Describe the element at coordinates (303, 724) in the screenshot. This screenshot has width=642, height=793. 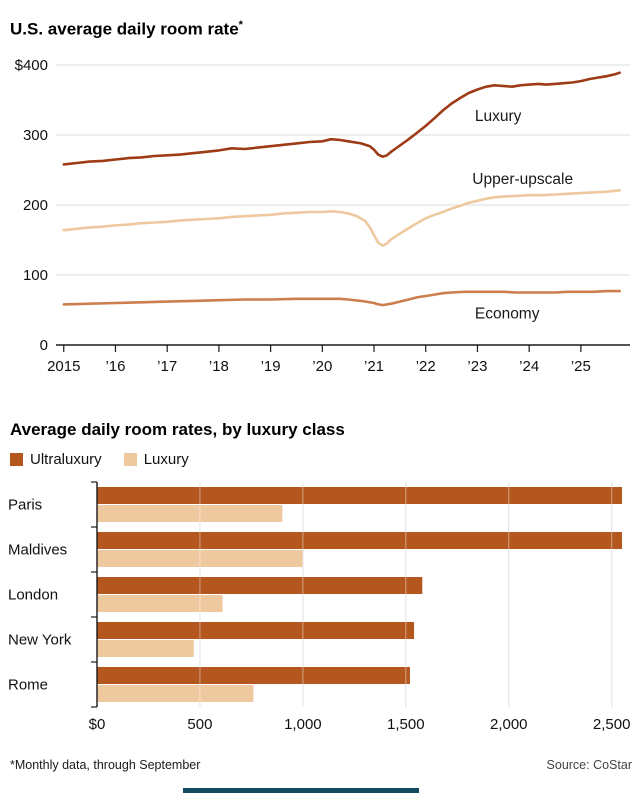
I see `x-tick-label: 1,000` at that location.